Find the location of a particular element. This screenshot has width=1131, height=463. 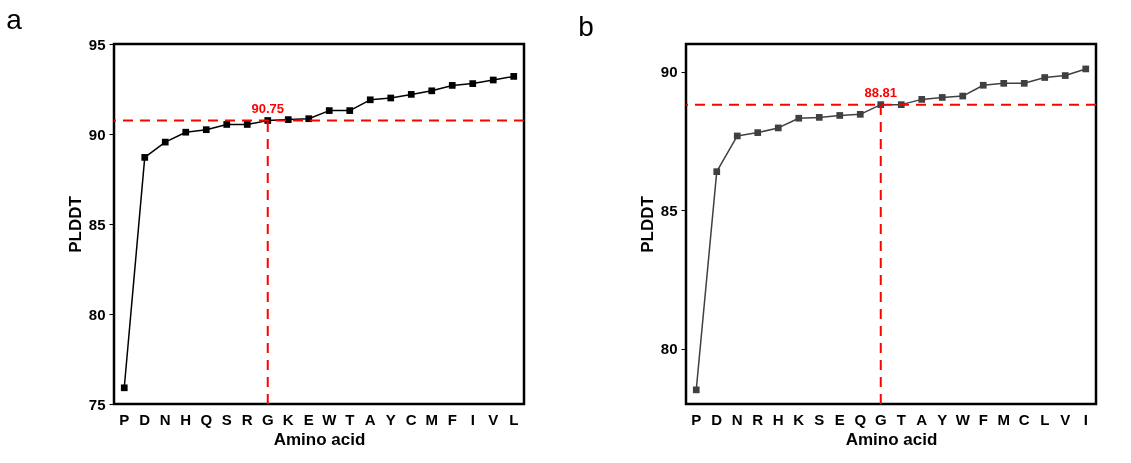

chart-title: a is located at coordinates (14, 19).